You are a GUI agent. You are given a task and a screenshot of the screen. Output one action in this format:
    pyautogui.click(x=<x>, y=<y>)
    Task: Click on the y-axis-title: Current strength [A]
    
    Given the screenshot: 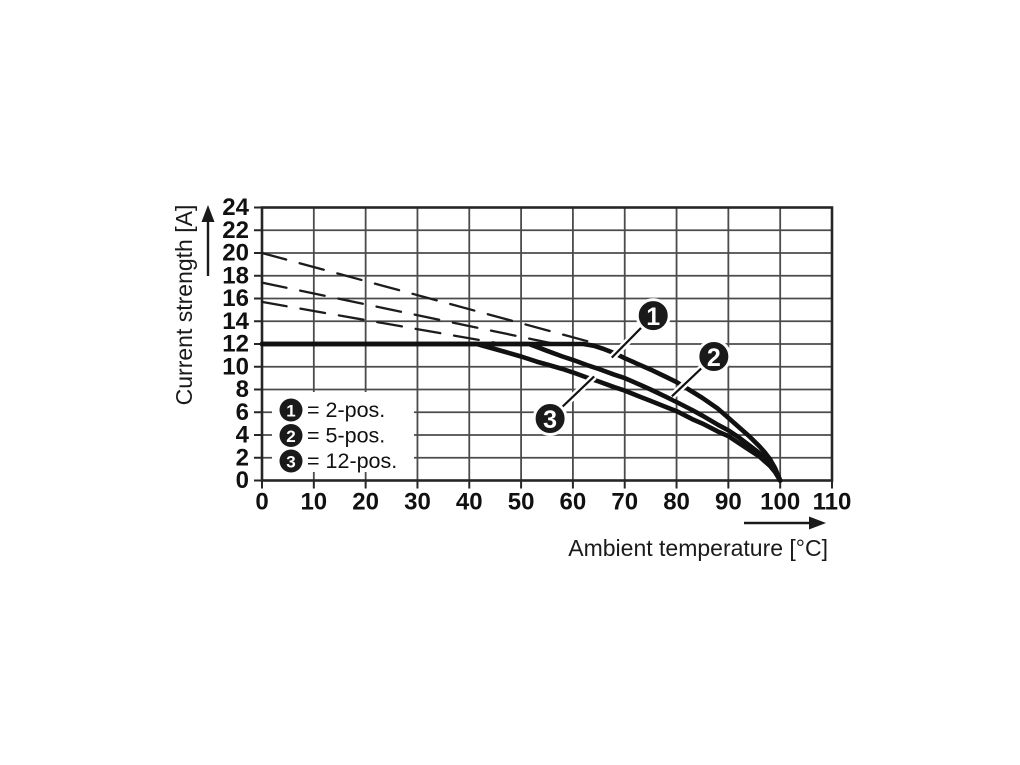 What is the action you would take?
    pyautogui.click(x=193, y=305)
    